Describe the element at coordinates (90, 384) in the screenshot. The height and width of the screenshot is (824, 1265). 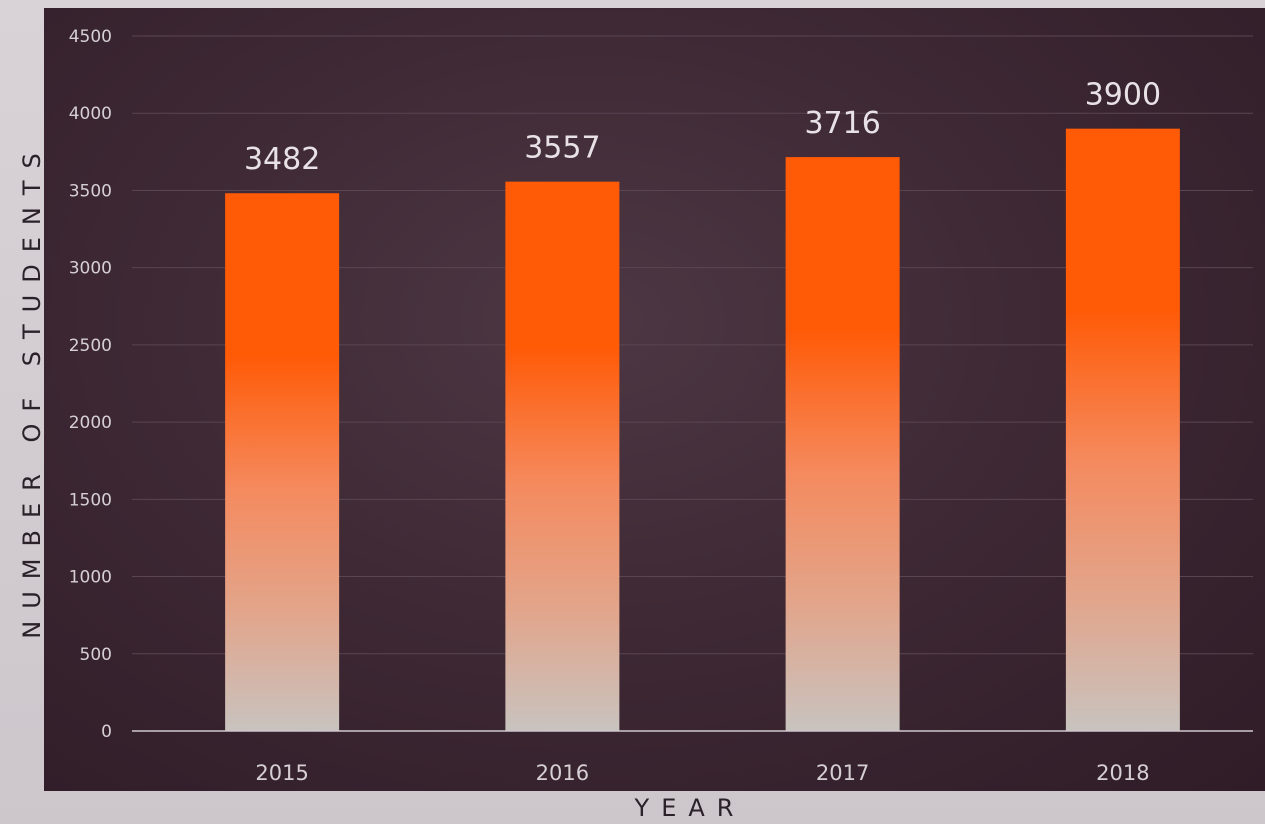
I see `y-tick-labels: 0 500 1000 1500 2000 2500 3000 3500 4000 4500` at that location.